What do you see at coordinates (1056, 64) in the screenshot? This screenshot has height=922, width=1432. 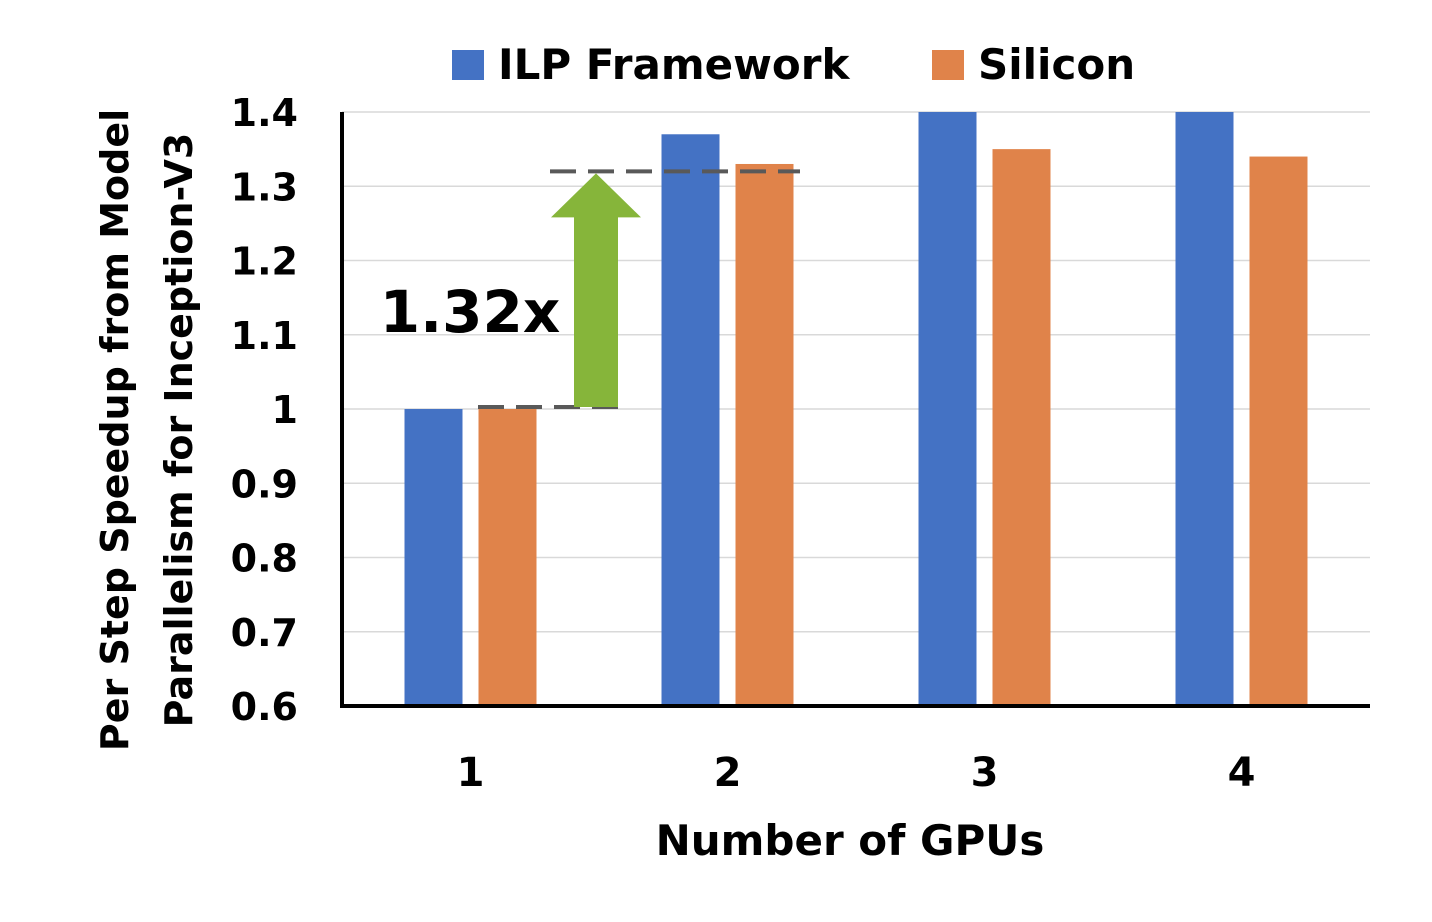 I see `legend-label: Silicon` at bounding box center [1056, 64].